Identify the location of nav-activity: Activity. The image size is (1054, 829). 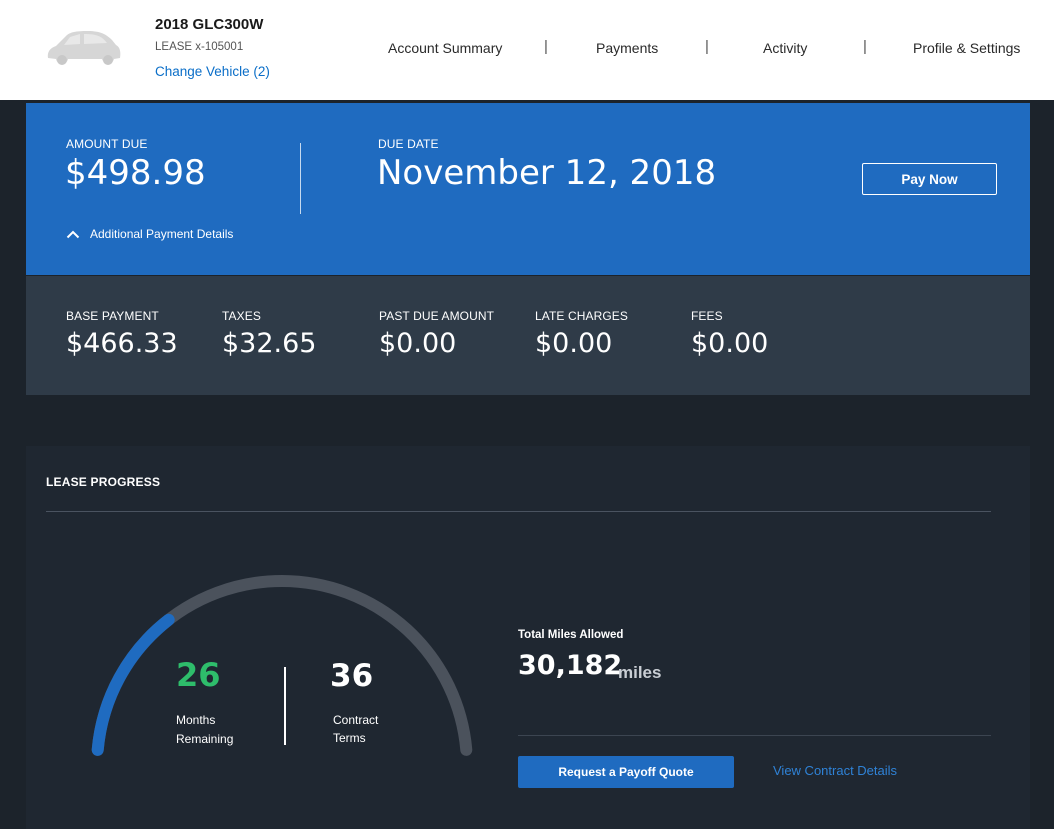
(785, 48).